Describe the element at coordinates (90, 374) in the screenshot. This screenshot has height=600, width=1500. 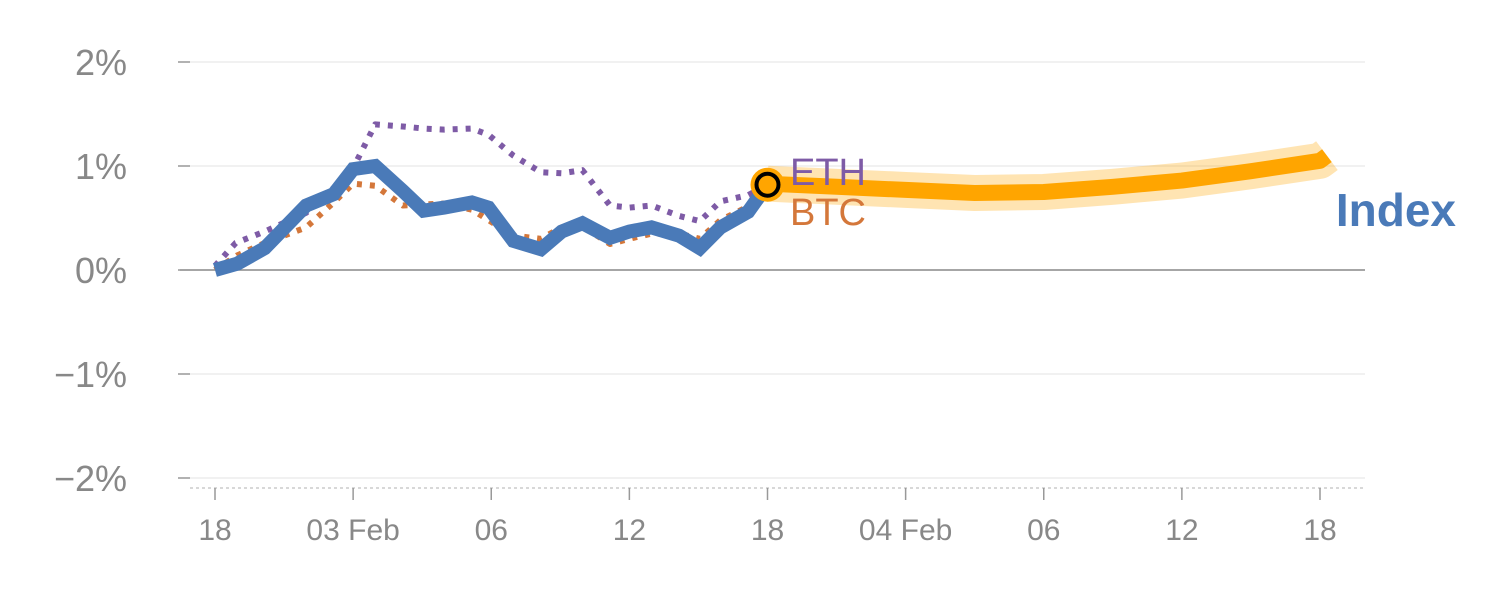
I see `y-tick-label: −1%` at that location.